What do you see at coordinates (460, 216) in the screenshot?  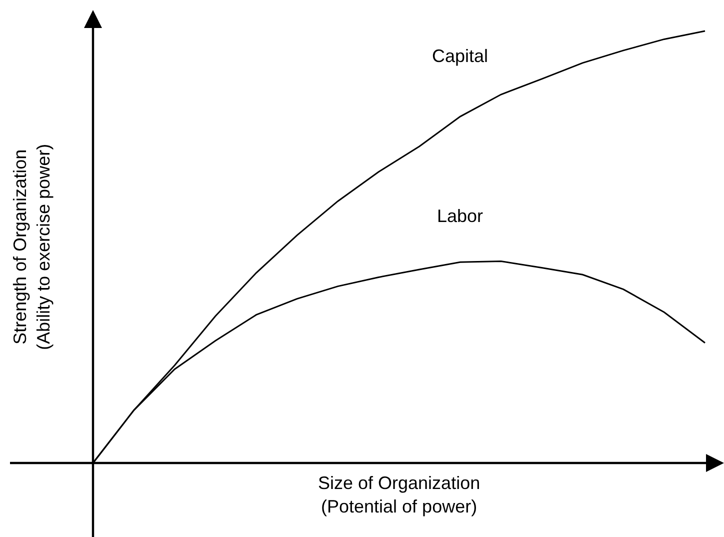 I see `series-label: Labor` at bounding box center [460, 216].